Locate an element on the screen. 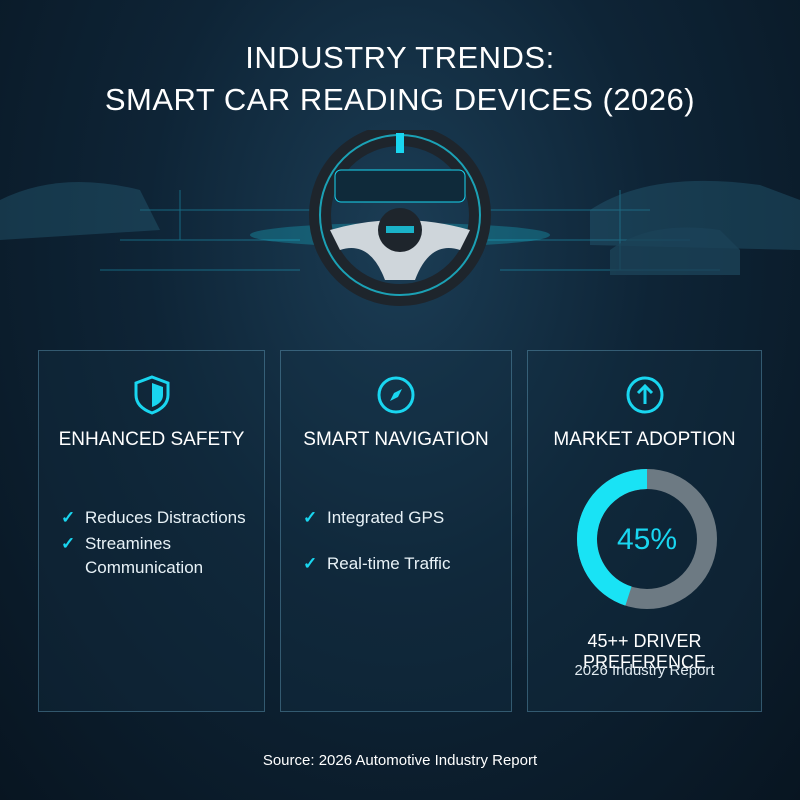 The width and height of the screenshot is (800, 800). shield-icon is located at coordinates (151, 395).